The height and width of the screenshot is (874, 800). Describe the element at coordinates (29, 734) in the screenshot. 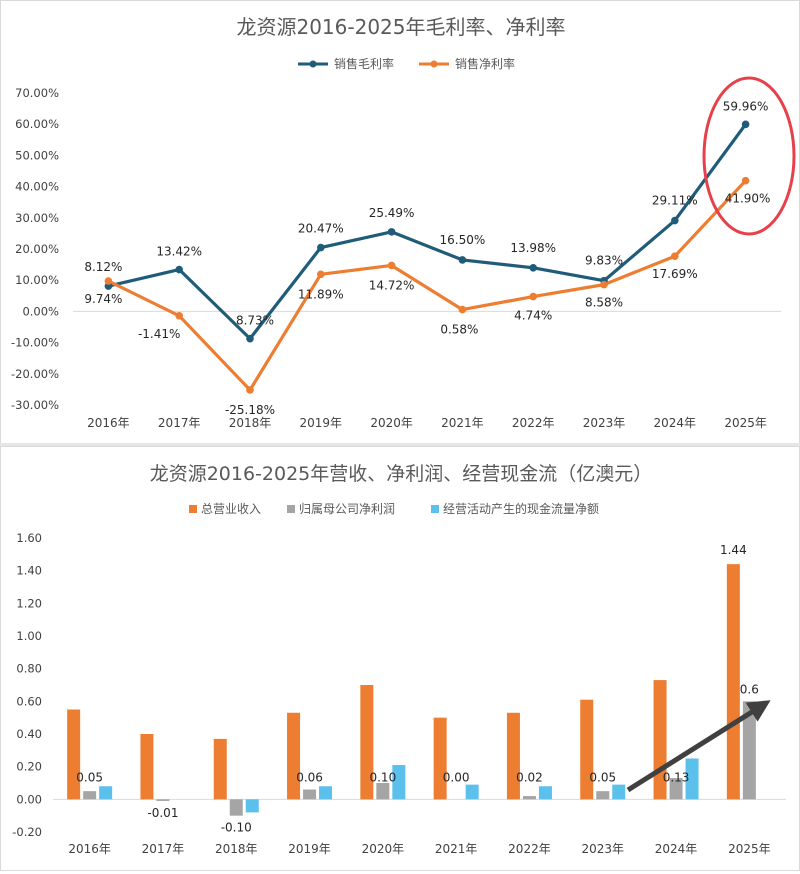

I see `y-tick-label: 0.40` at that location.